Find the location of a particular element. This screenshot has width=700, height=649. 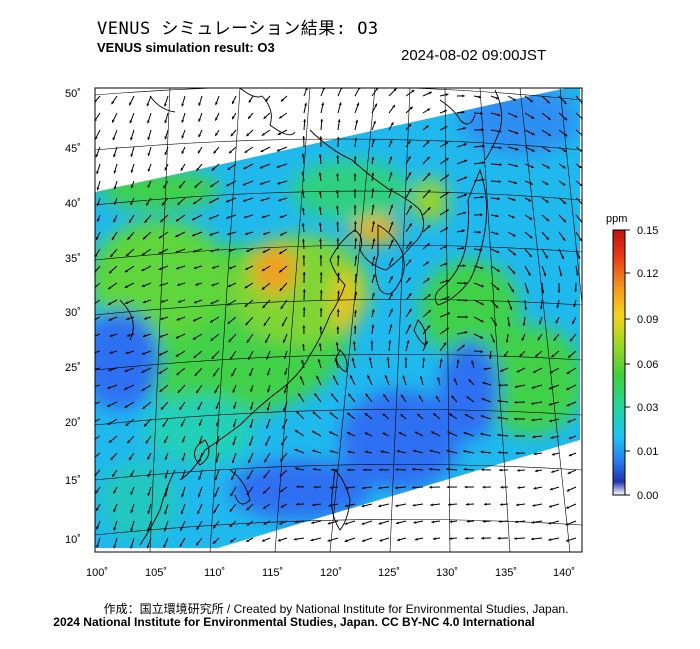

colorbar-tick-label: 0.12 is located at coordinates (647, 274).